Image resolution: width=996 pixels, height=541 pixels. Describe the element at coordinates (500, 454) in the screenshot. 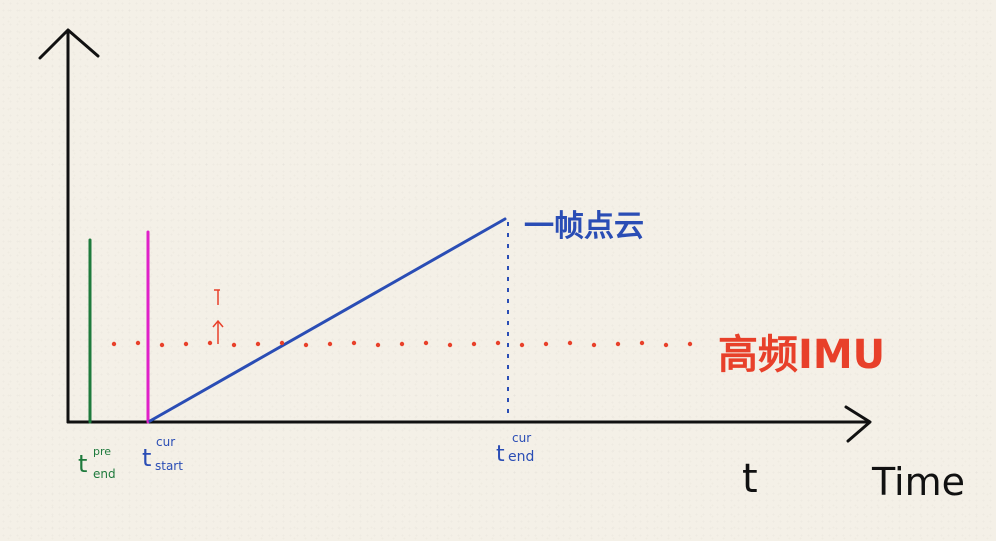

I see `t-cur-end-base: t` at that location.